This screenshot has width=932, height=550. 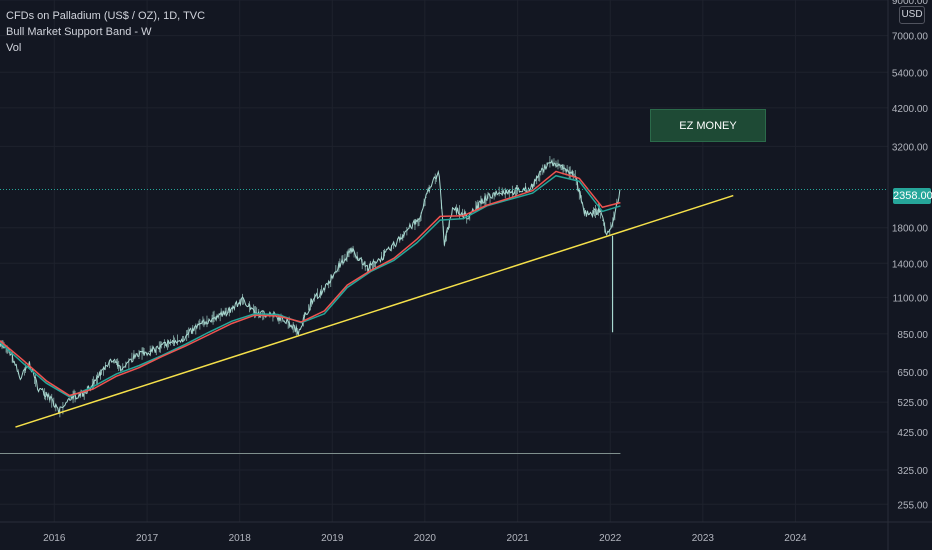 What do you see at coordinates (106, 16) in the screenshot?
I see `legend-symbol: CFDs on Palladium (US$ / OZ), 1D, TVC` at bounding box center [106, 16].